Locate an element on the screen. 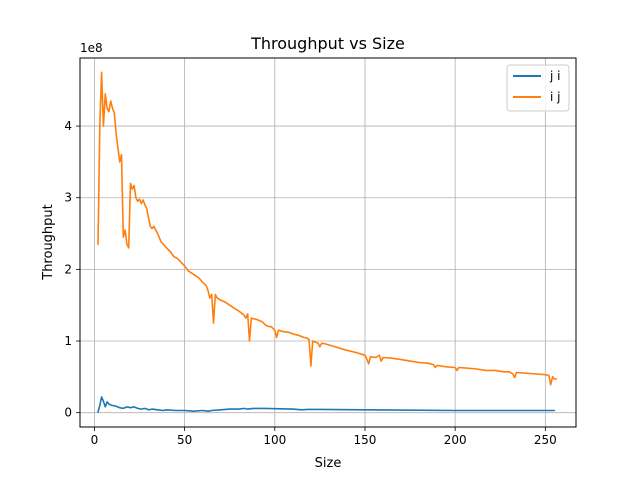  y-axis-multiplier: 1e8 is located at coordinates (91, 48).